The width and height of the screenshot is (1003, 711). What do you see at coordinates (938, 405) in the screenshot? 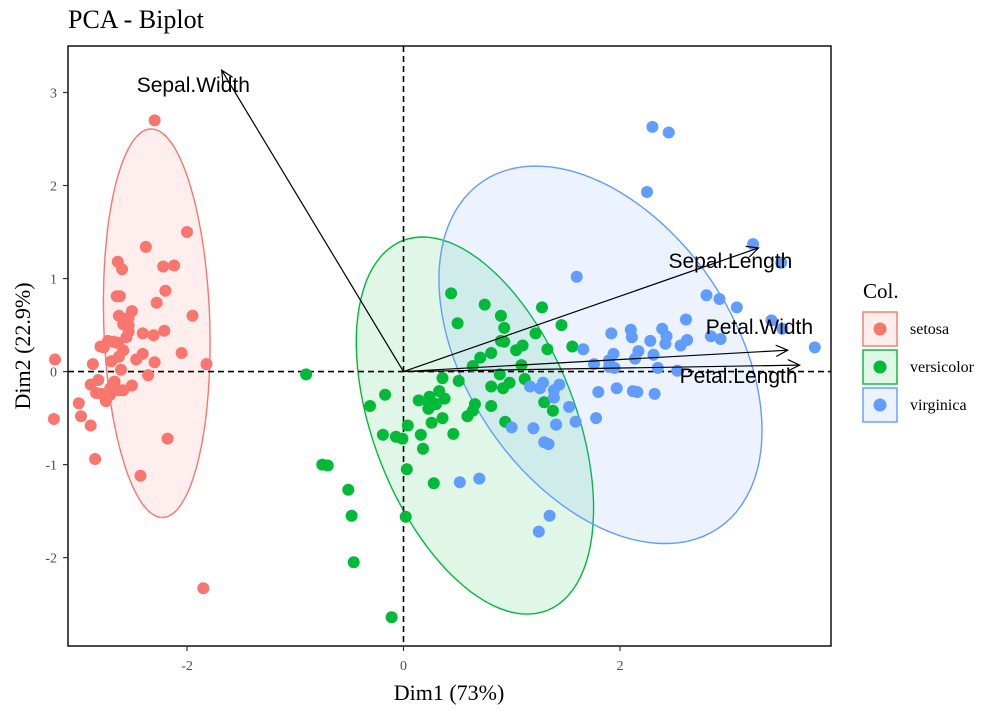
I see `legend-label-virginica: virginica` at bounding box center [938, 405].